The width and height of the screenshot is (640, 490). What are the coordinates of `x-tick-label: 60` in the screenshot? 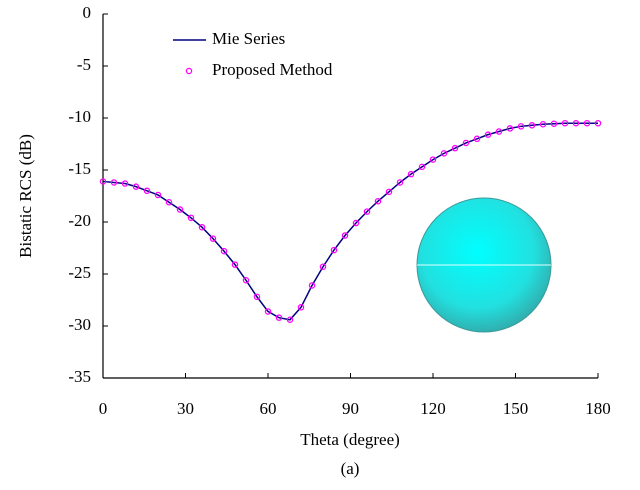 It's located at (268, 408).